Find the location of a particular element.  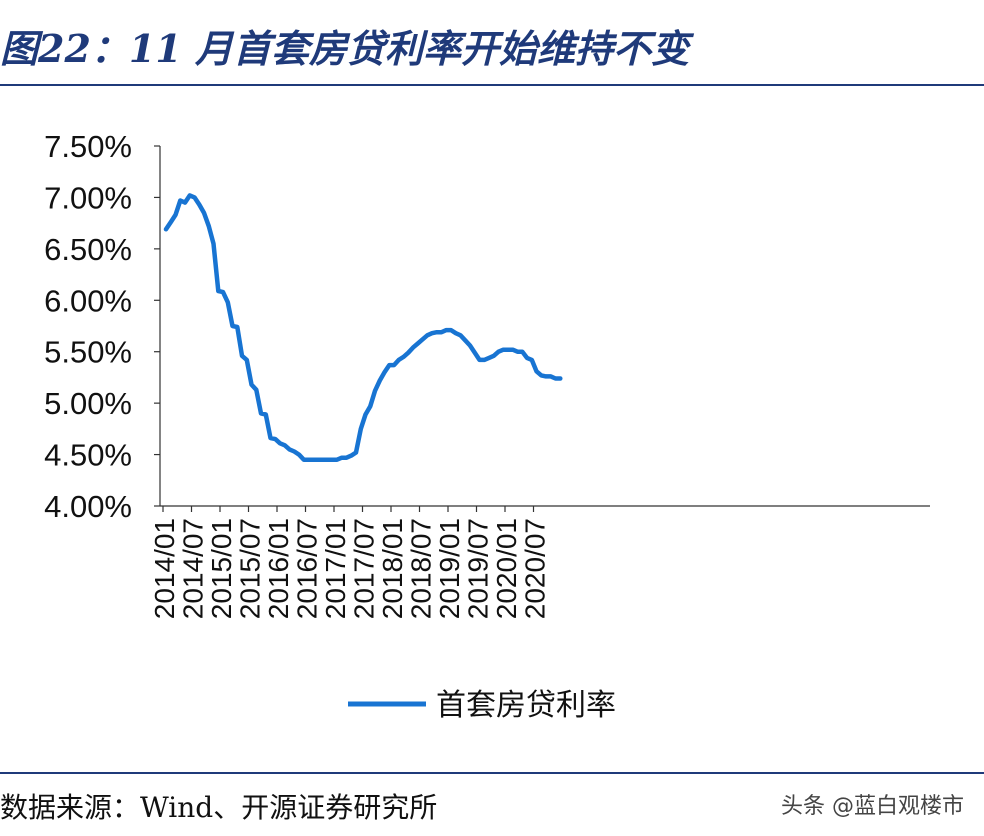

x-tick-label: 2016/07 is located at coordinates (307, 568).